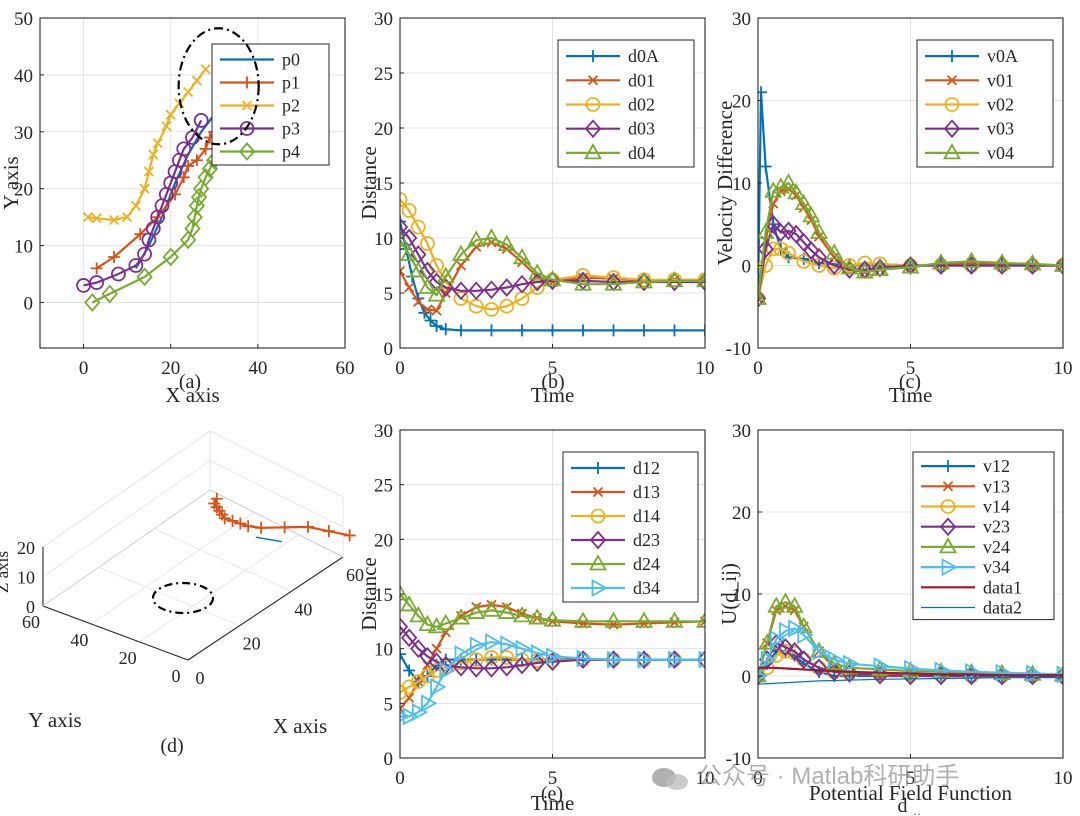 Image resolution: width=1080 pixels, height=816 pixels. I want to click on axis-x, so click(265, 608).